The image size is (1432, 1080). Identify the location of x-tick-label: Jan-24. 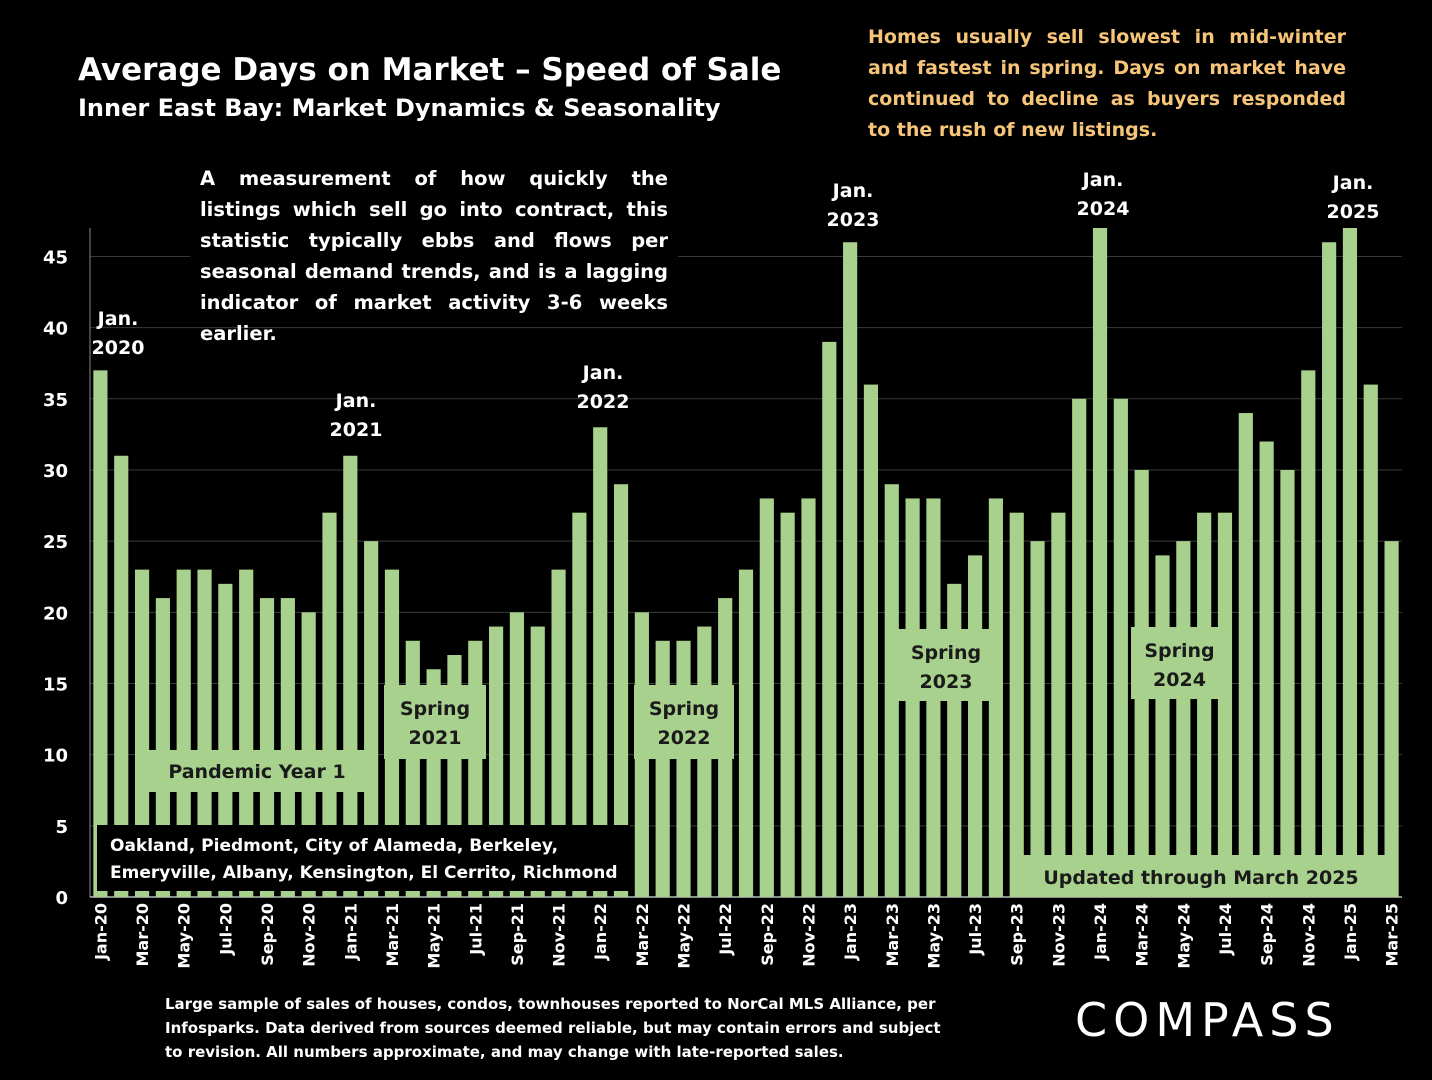
(1100, 932).